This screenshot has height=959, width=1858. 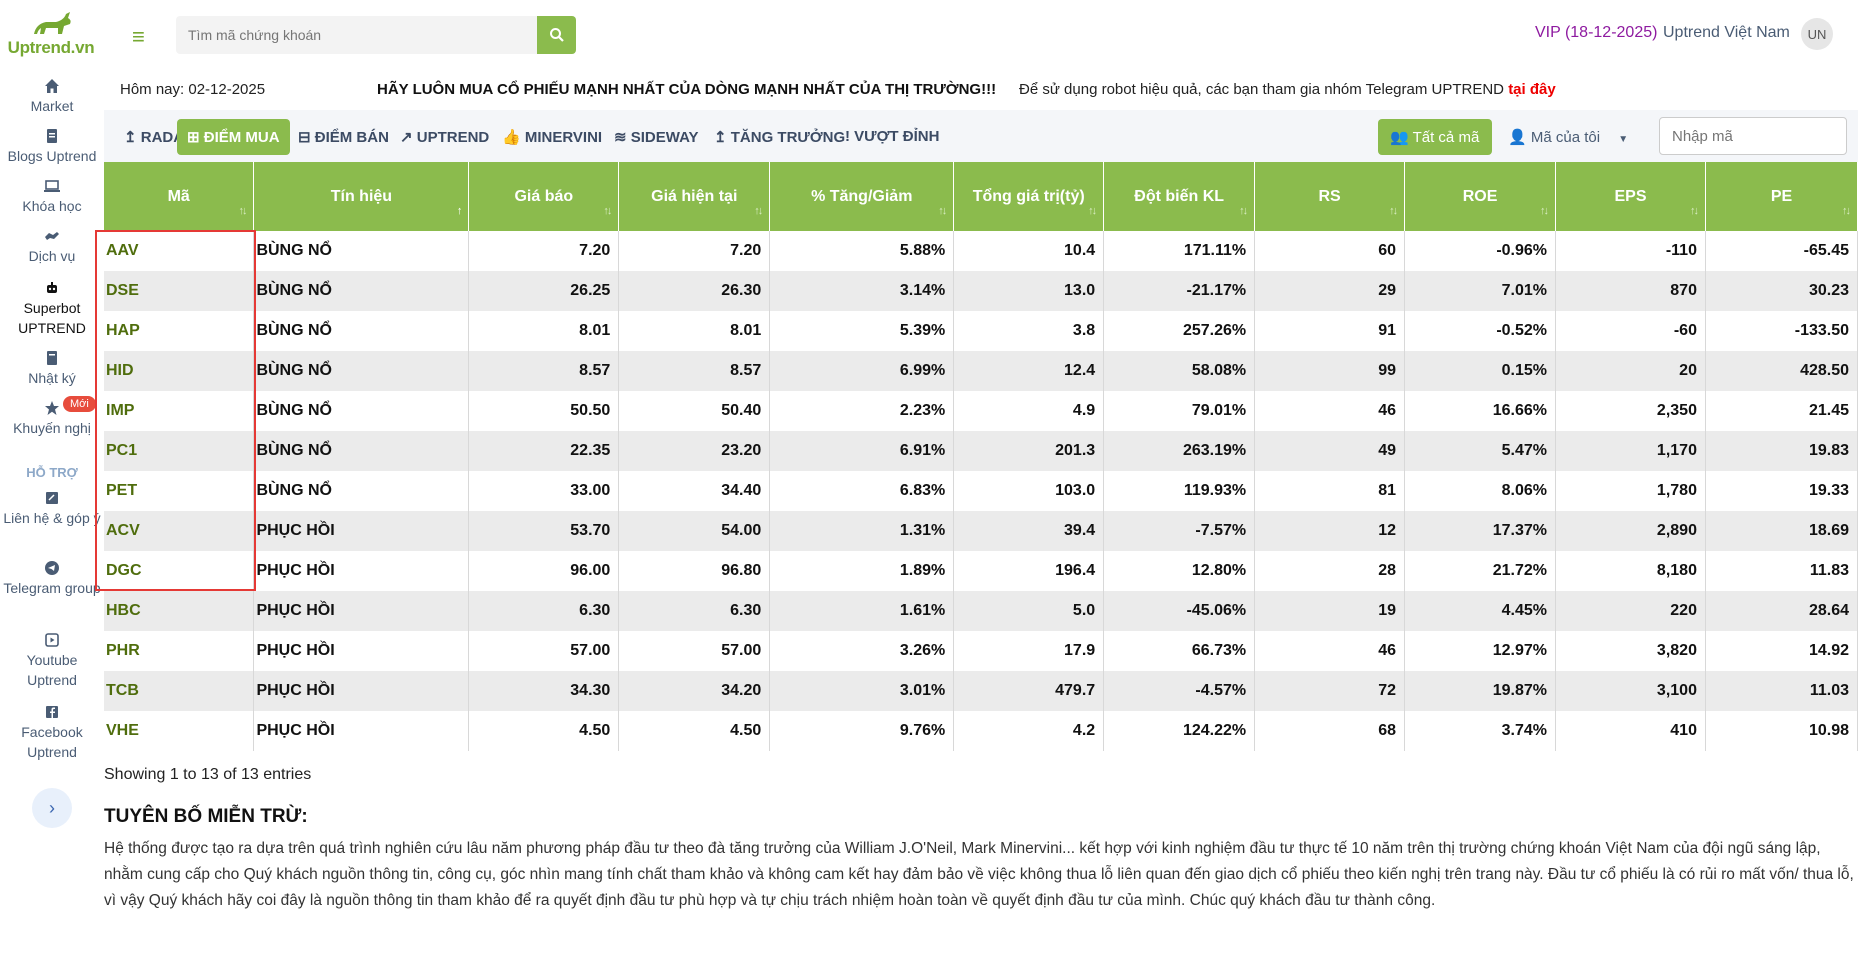 I want to click on tab-growth: ↥ TĂNG TRƯỞNG, so click(x=779, y=137).